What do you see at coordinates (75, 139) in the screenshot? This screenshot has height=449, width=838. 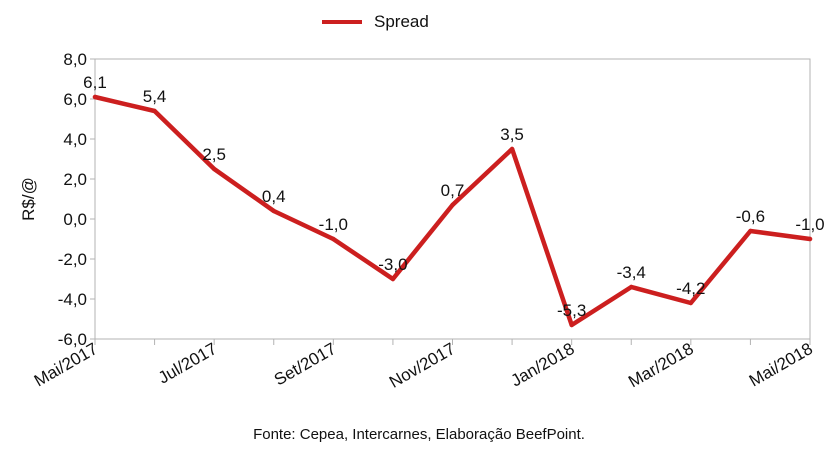 I see `y-tick-label: 4,0` at bounding box center [75, 139].